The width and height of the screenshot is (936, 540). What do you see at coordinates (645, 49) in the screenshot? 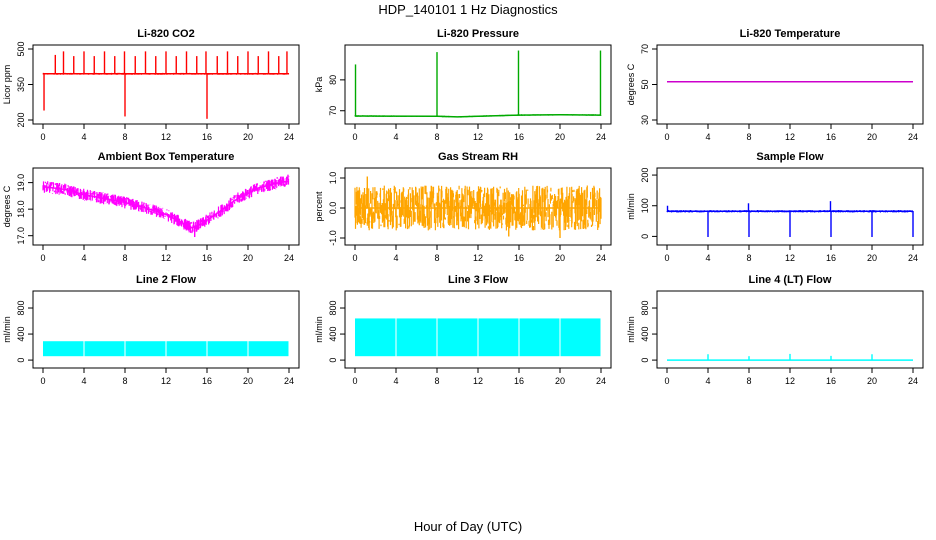
I see `y-tick-label: 70` at bounding box center [645, 49].